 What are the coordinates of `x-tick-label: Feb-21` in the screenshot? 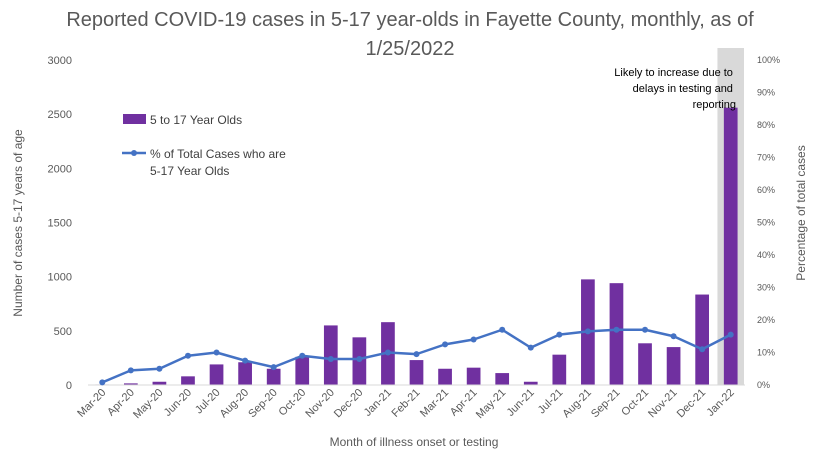 It's located at (405, 403).